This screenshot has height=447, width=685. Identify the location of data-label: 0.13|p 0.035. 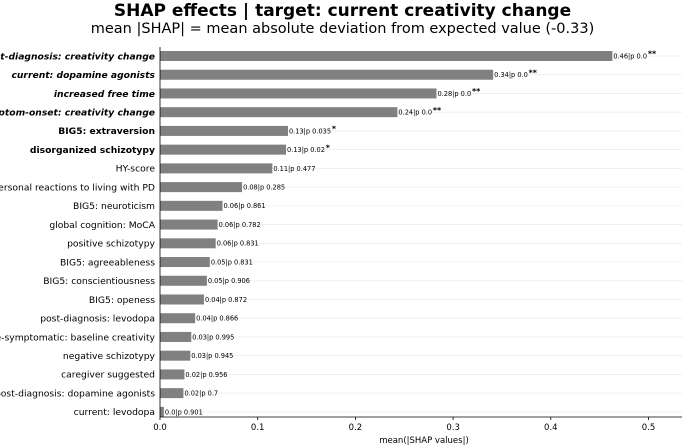
(310, 131).